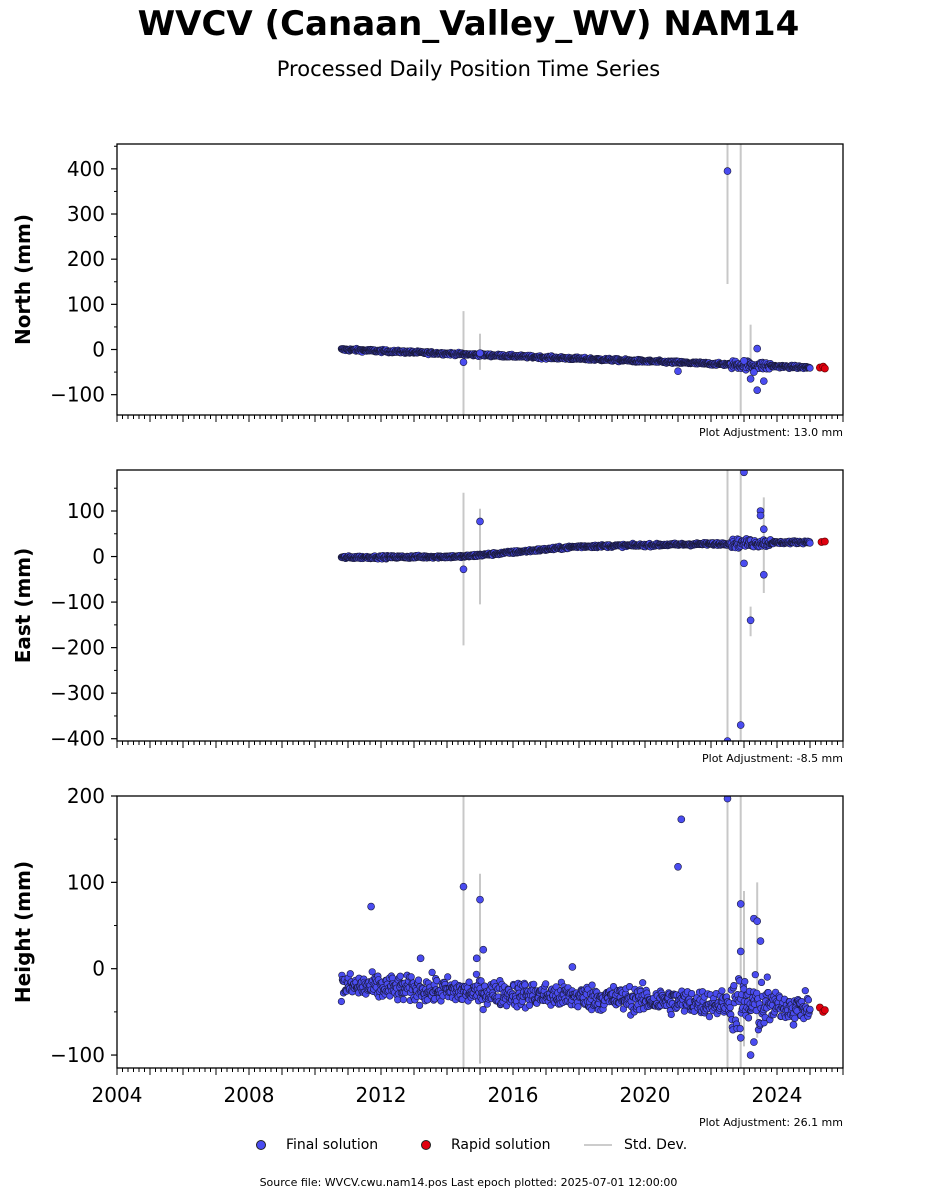  Describe the element at coordinates (261, 1145) in the screenshot. I see `final-marker-icon` at that location.